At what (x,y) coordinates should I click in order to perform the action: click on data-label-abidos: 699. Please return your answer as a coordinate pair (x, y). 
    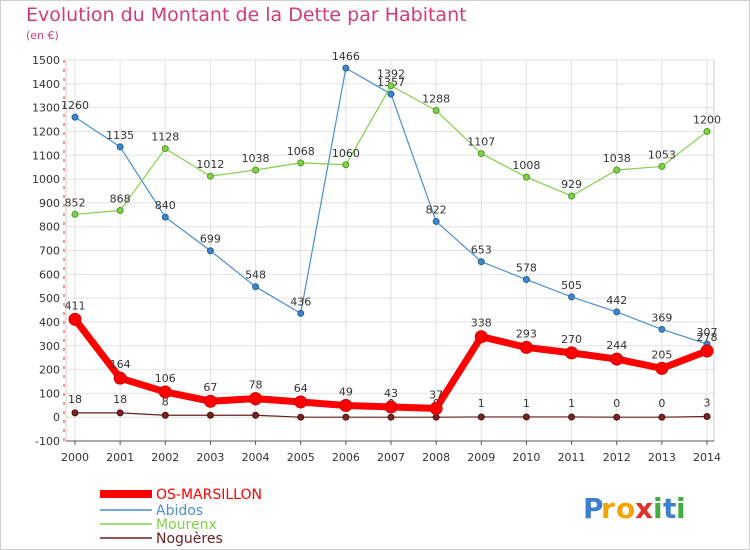
    Looking at the image, I should click on (210, 239).